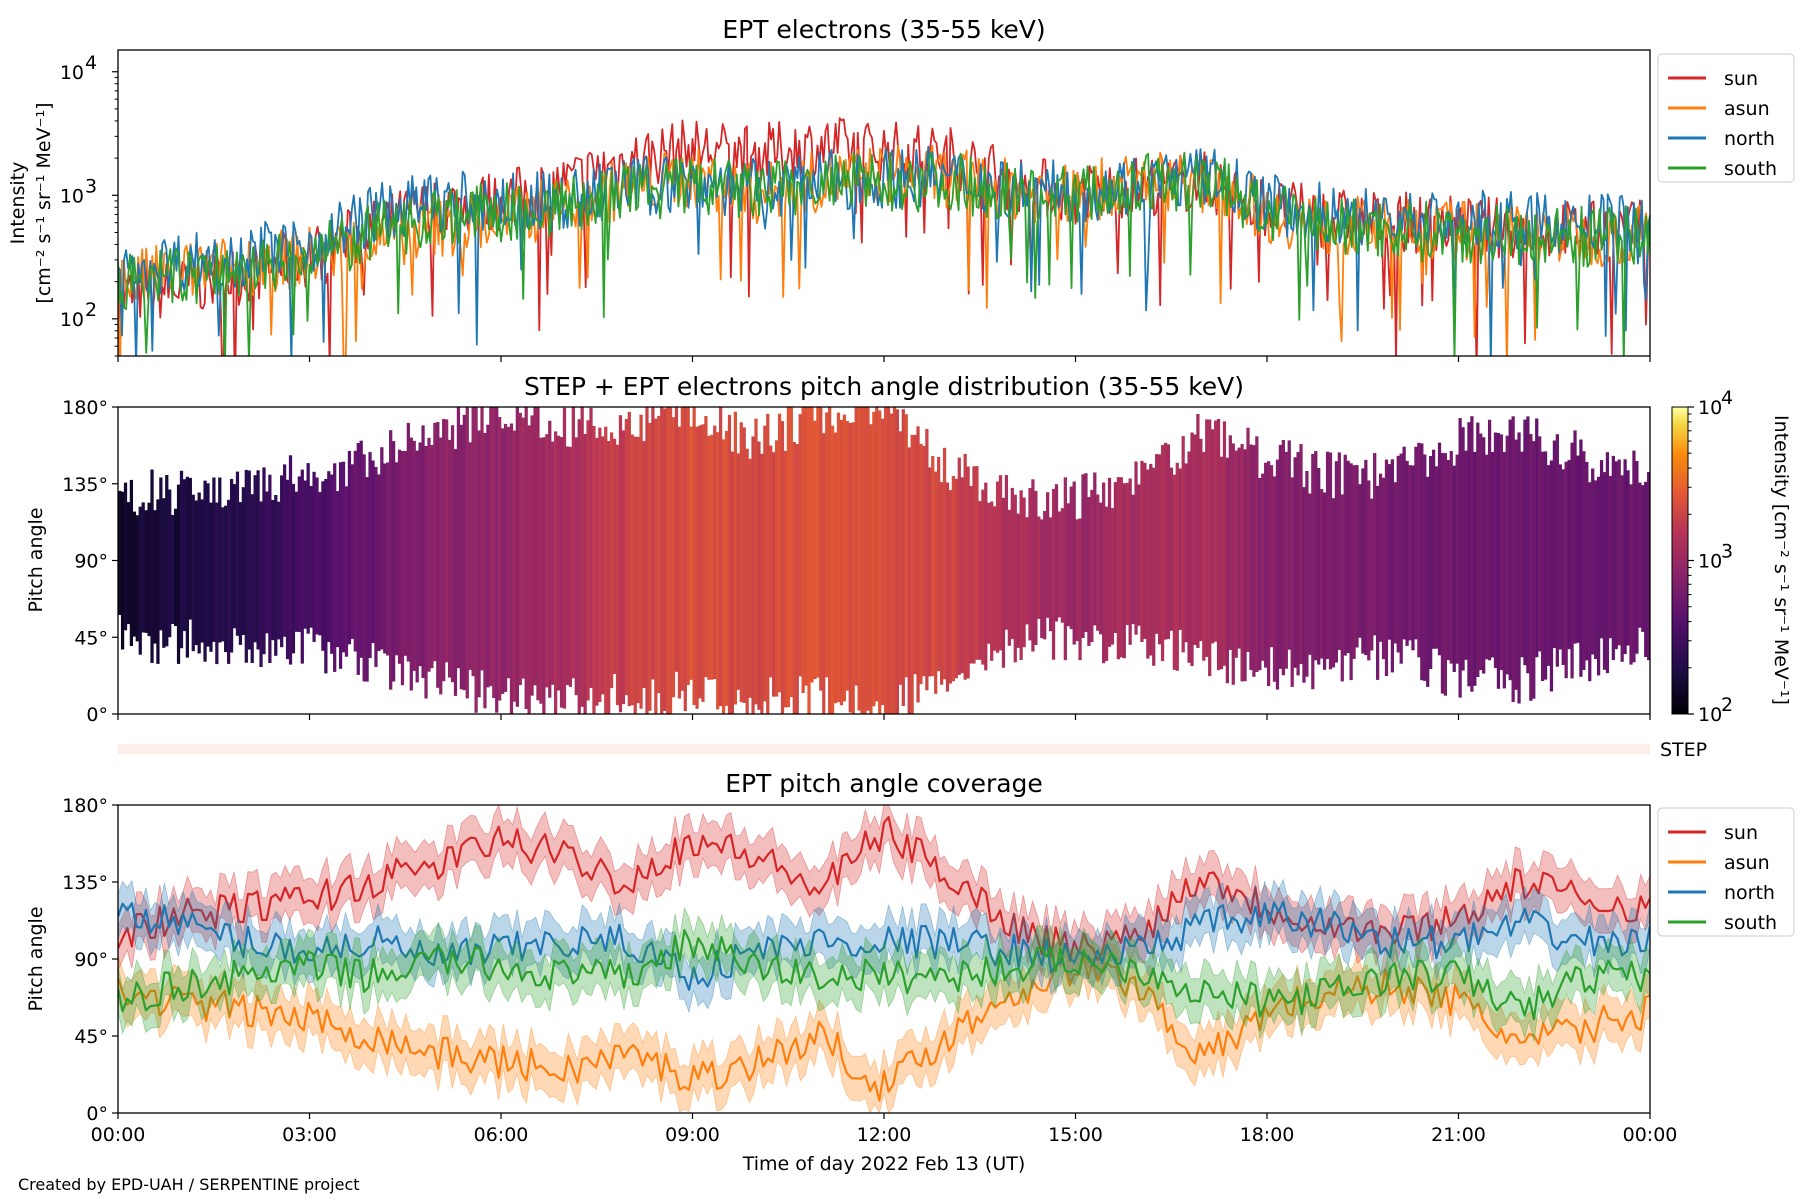 The width and height of the screenshot is (1800, 1200). I want to click on legend-label-north: north, so click(1749, 893).